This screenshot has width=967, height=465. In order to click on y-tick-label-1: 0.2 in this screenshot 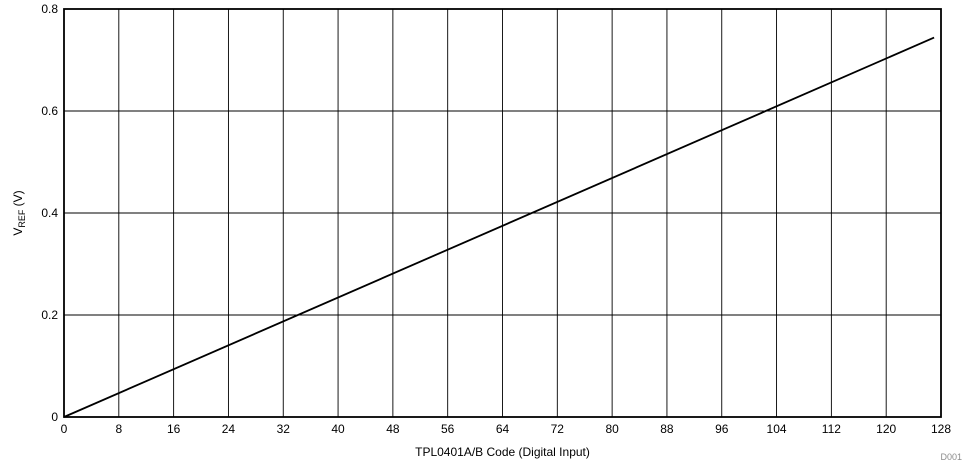, I will do `click(49, 315)`.